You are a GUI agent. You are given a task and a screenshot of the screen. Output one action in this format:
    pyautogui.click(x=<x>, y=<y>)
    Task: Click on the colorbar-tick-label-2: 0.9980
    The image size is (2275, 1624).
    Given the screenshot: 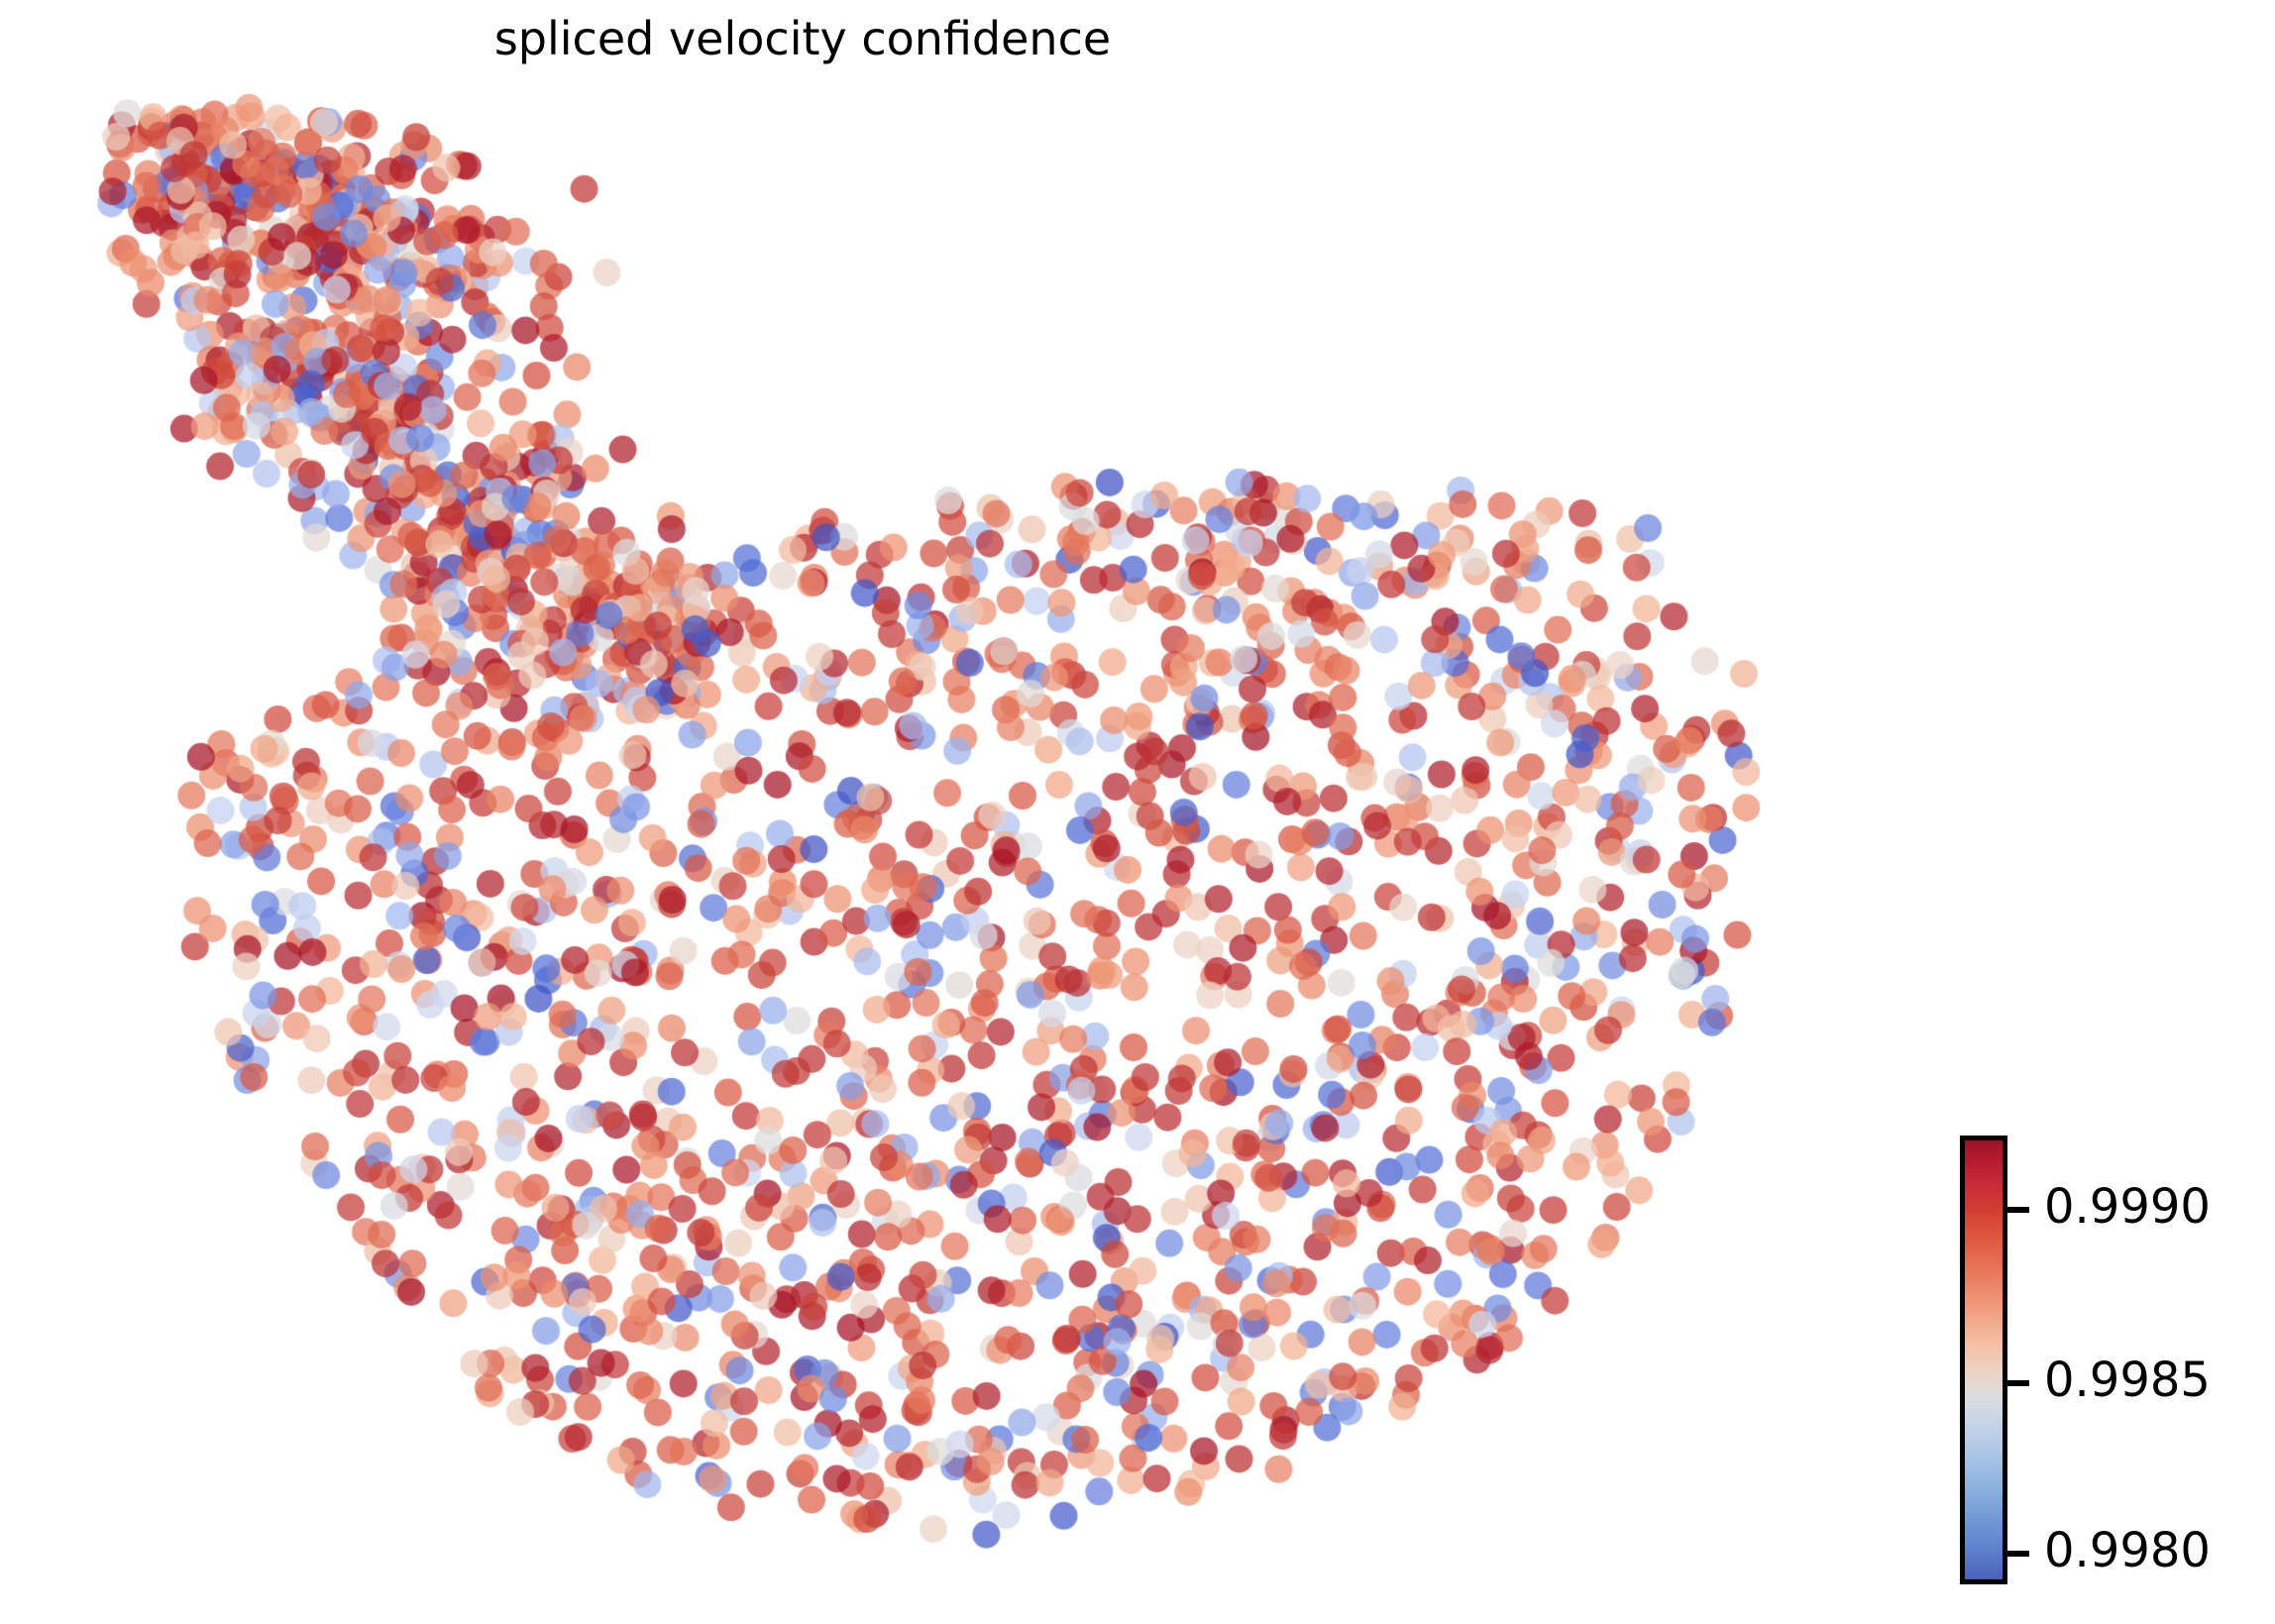 What is the action you would take?
    pyautogui.click(x=2127, y=1550)
    